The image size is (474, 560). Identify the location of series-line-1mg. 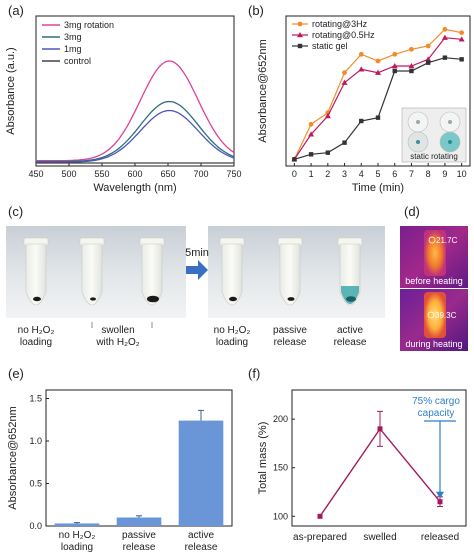
(135, 136).